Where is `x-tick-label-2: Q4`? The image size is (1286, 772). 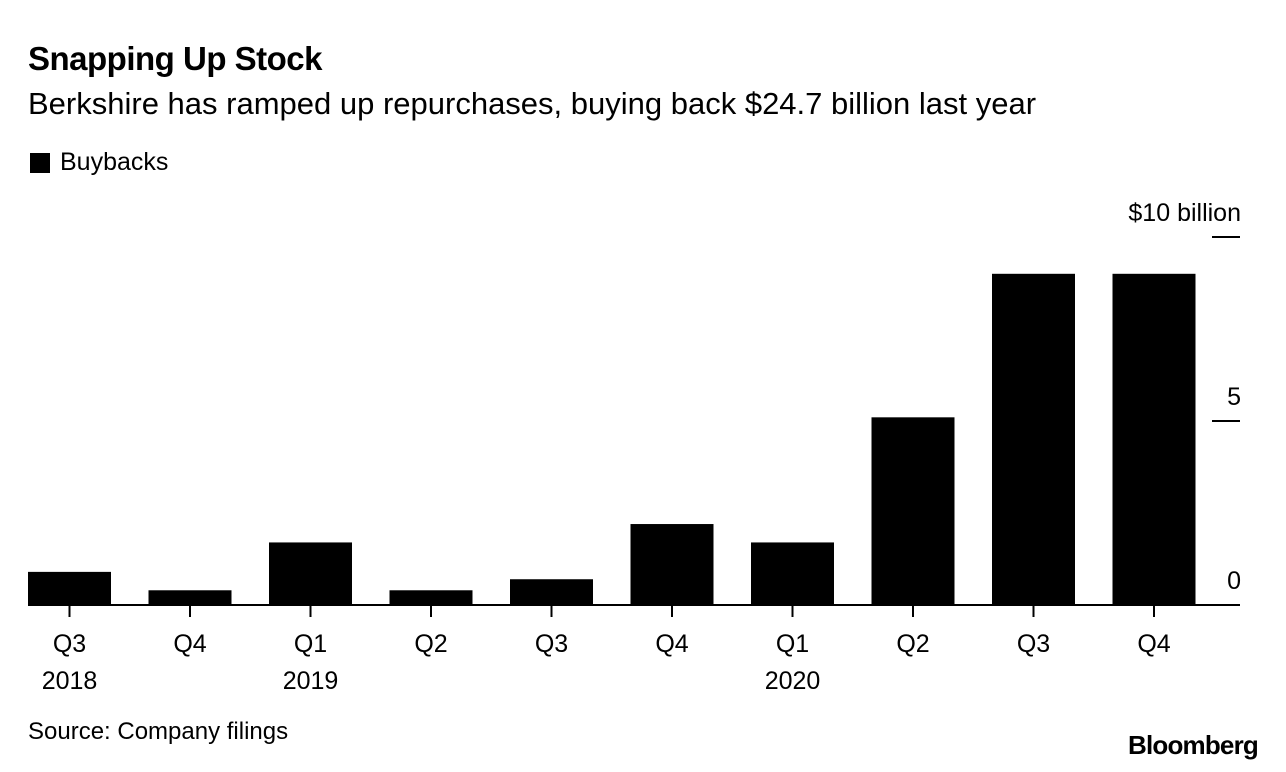
x-tick-label-2: Q4 is located at coordinates (189, 644).